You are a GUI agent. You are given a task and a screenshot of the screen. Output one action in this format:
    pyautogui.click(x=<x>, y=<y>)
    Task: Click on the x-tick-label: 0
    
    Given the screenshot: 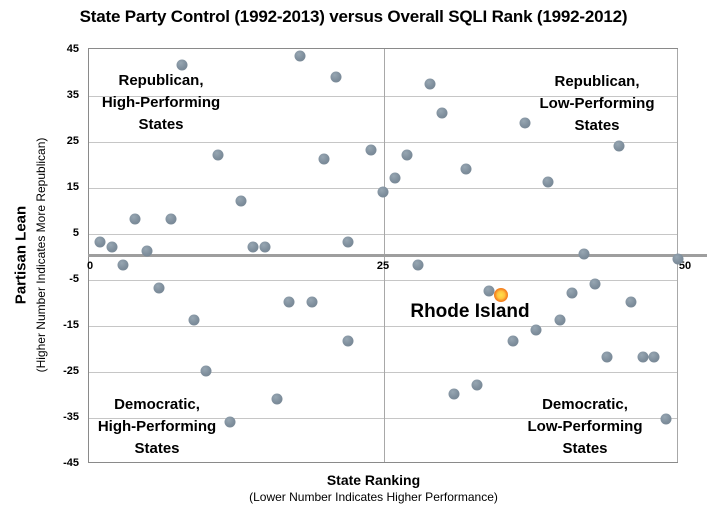 What is the action you would take?
    pyautogui.click(x=90, y=266)
    